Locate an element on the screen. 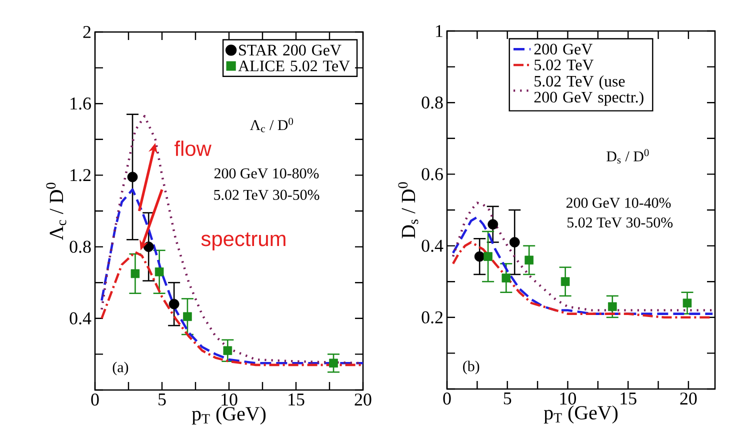  legend-label: 5.02 TeV (use 200 GeV spectr.) is located at coordinates (589, 90).